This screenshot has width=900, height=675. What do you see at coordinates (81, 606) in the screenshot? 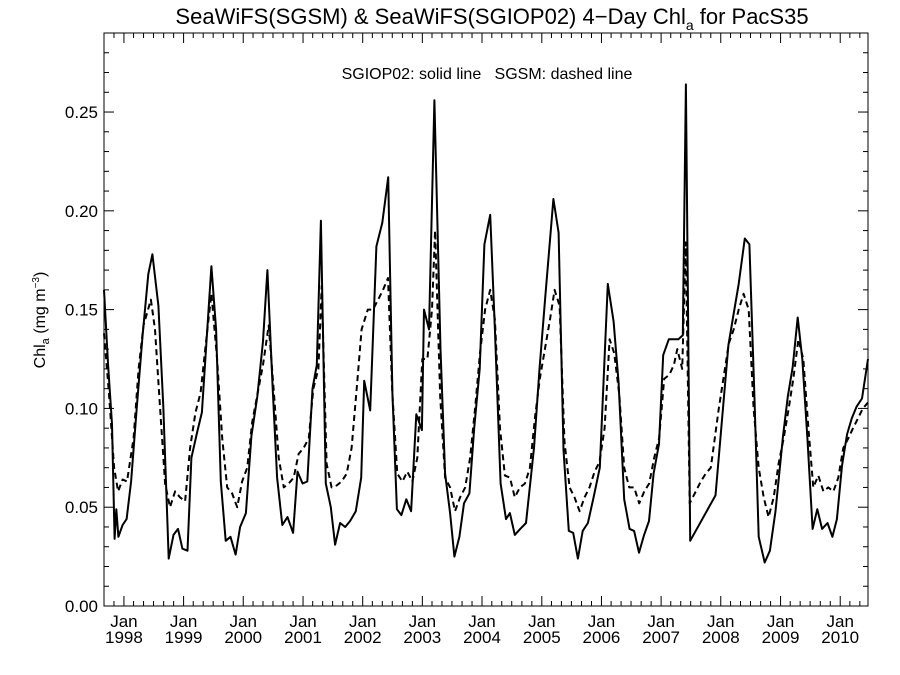
I see `y-tick-label: 0.00` at bounding box center [81, 606].